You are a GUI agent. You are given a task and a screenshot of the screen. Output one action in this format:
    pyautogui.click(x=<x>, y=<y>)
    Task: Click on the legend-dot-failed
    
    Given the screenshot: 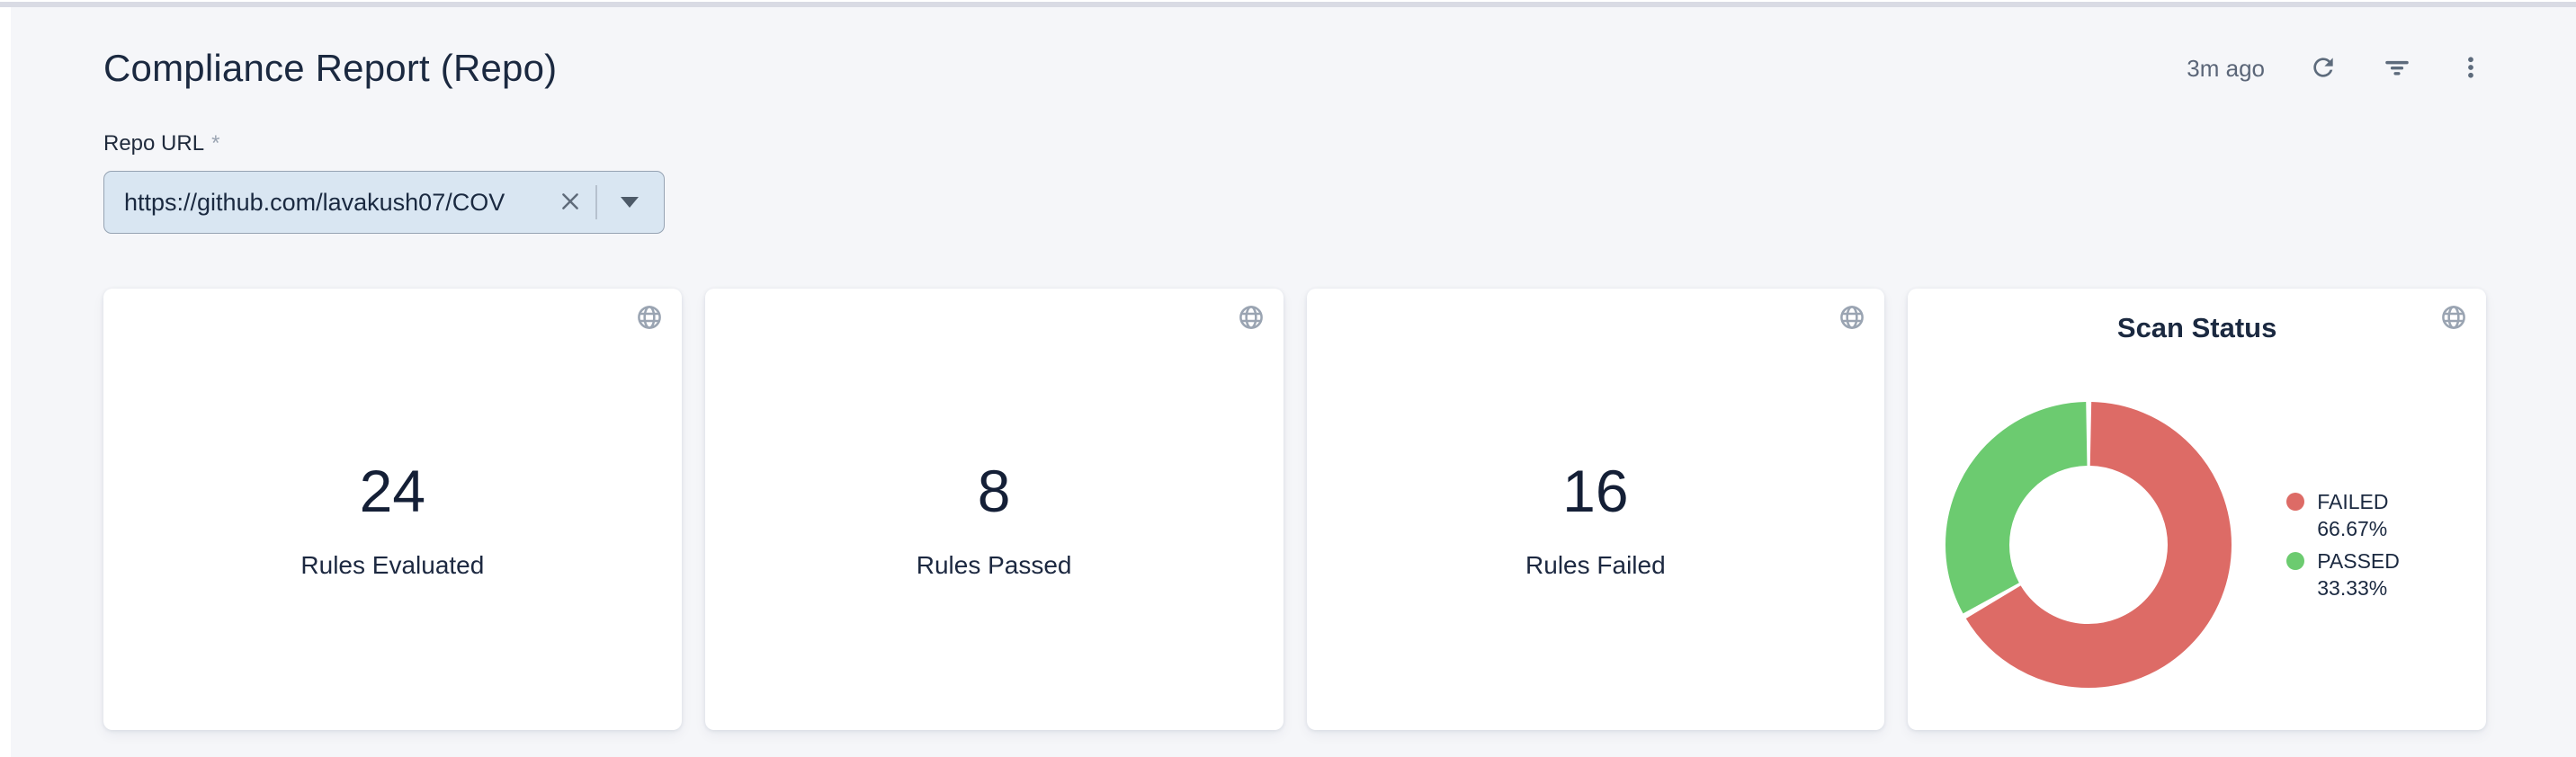 What is the action you would take?
    pyautogui.click(x=2295, y=502)
    